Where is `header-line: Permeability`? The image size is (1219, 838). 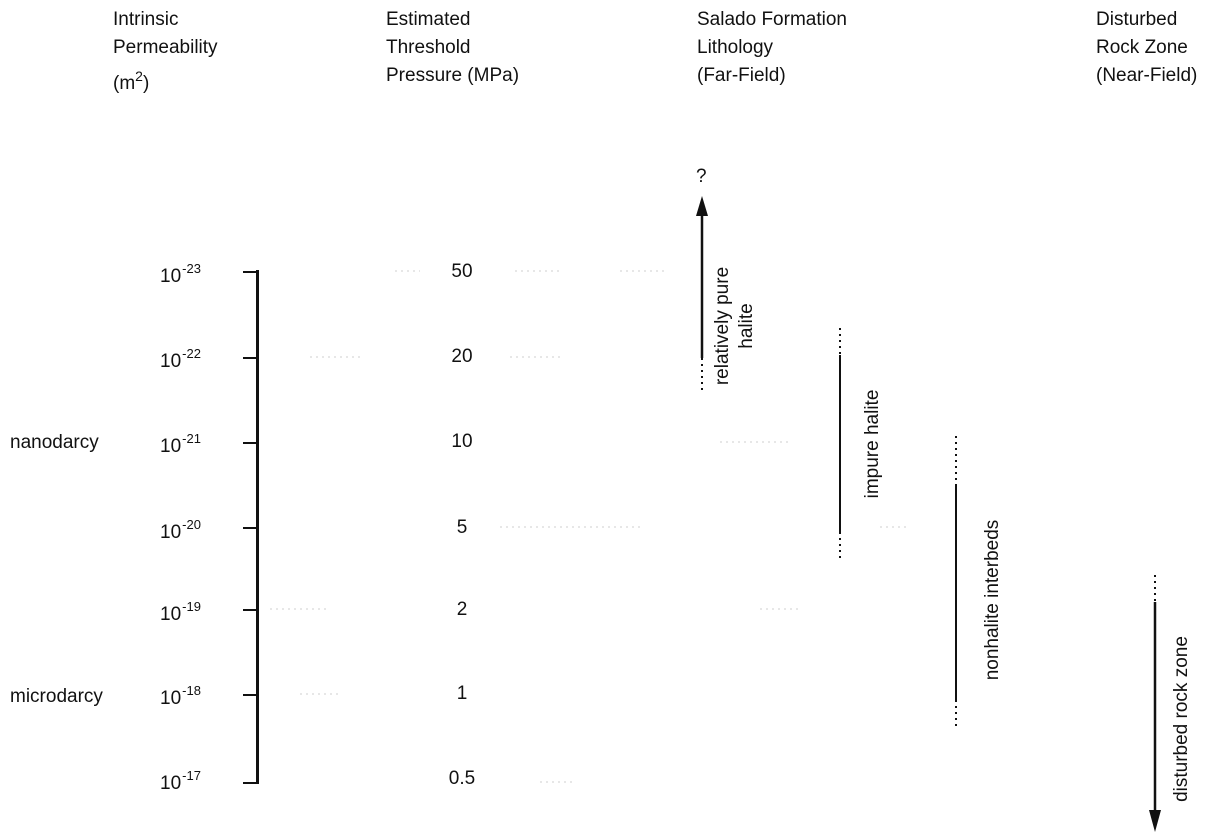 header-line: Permeability is located at coordinates (165, 47).